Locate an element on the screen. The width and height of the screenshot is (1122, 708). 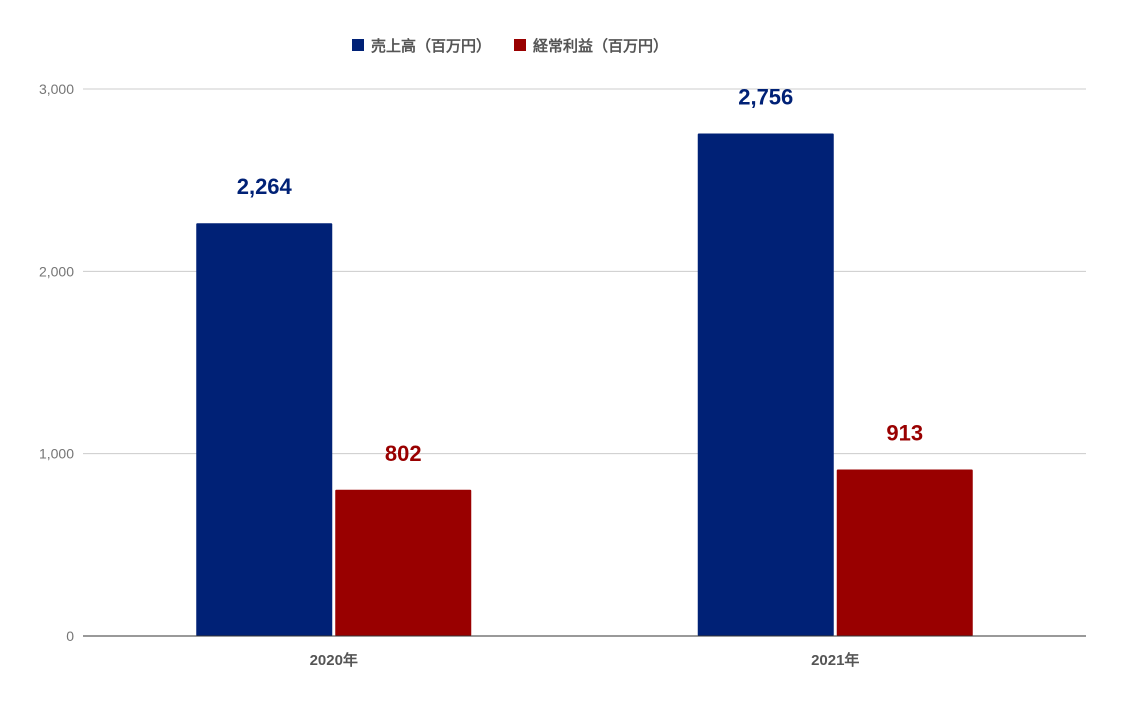
y-axis: 0 1,000 2,000 3,000 is located at coordinates (56, 362).